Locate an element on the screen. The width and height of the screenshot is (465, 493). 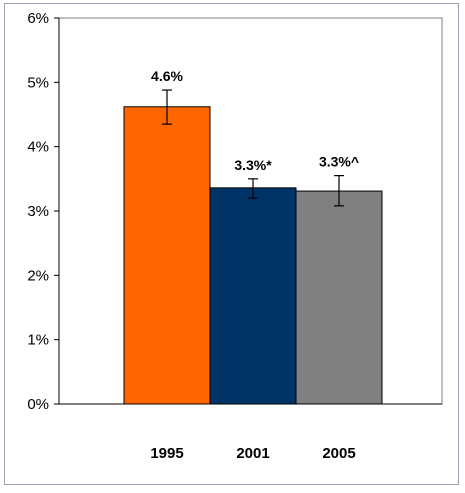
x-category-label: 1995 is located at coordinates (166, 453).